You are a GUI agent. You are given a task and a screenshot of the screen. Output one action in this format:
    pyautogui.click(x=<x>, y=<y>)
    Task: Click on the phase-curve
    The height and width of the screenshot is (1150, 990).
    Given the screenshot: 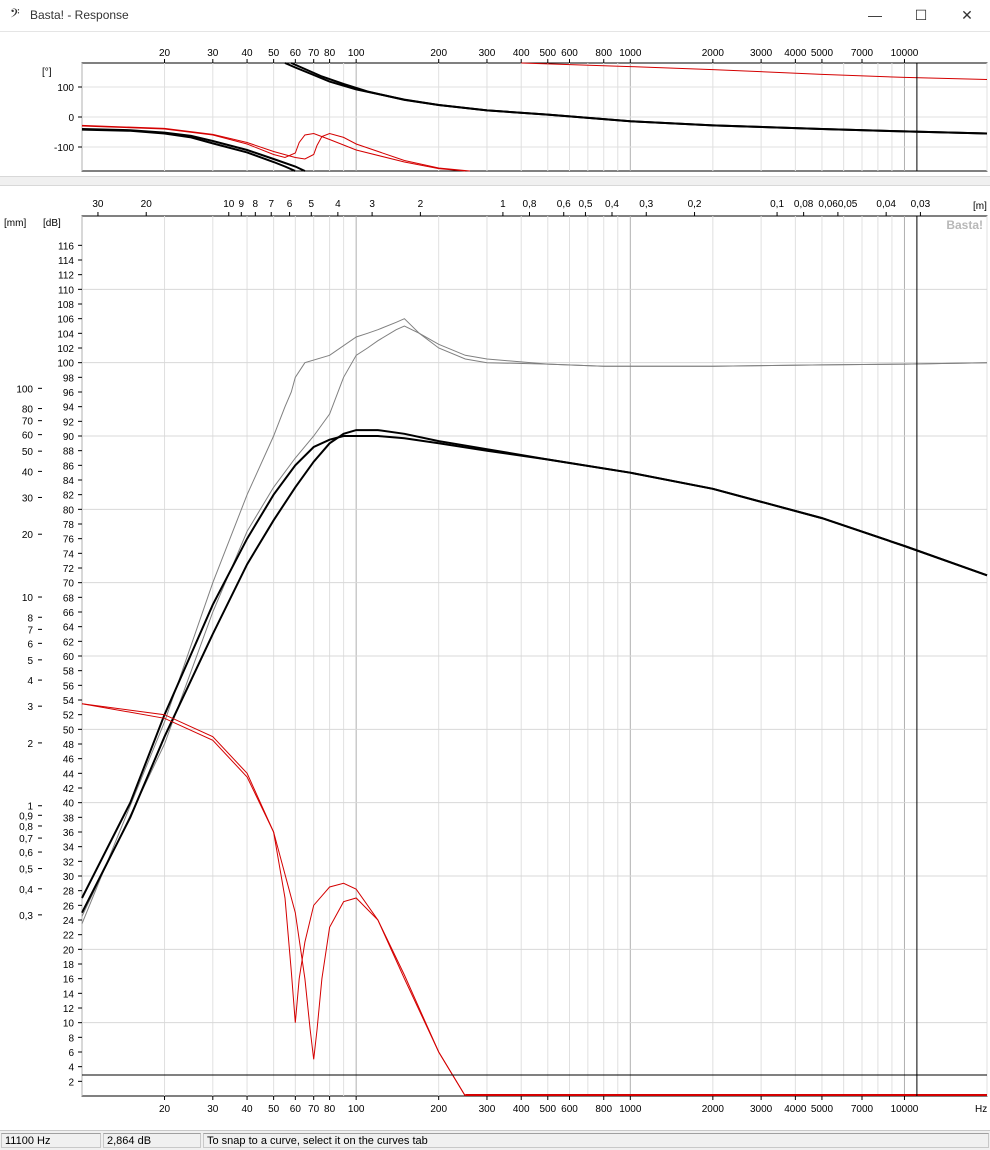 What is the action you would take?
    pyautogui.click(x=754, y=71)
    